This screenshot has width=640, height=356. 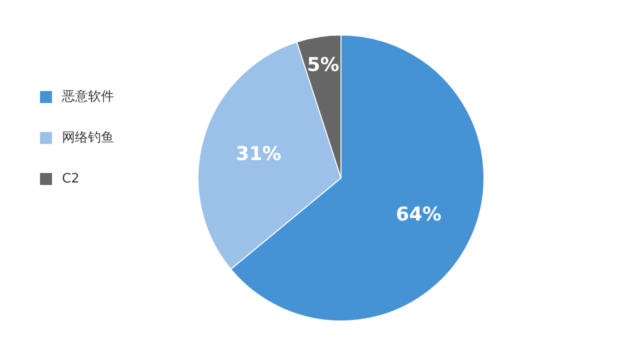 I want to click on legend-label: 网络钓鱼, so click(x=88, y=138).